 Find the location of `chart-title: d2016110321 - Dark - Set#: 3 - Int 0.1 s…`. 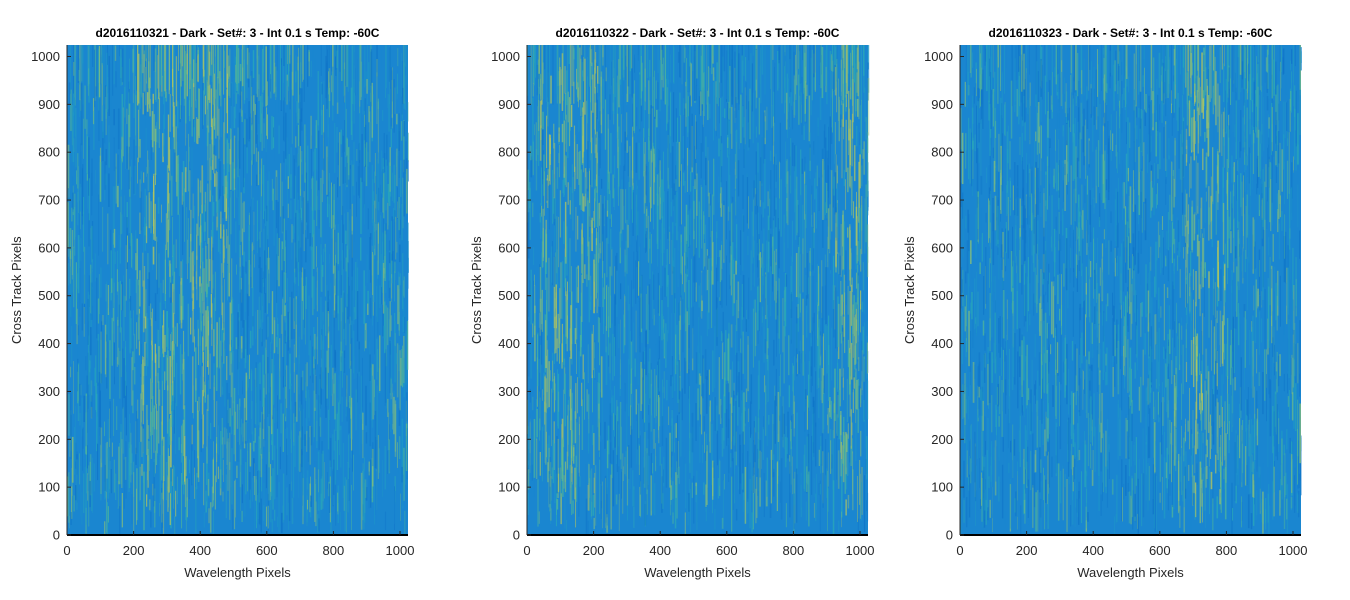

chart-title: d2016110321 - Dark - Set#: 3 - Int 0.1 s… is located at coordinates (237, 33).